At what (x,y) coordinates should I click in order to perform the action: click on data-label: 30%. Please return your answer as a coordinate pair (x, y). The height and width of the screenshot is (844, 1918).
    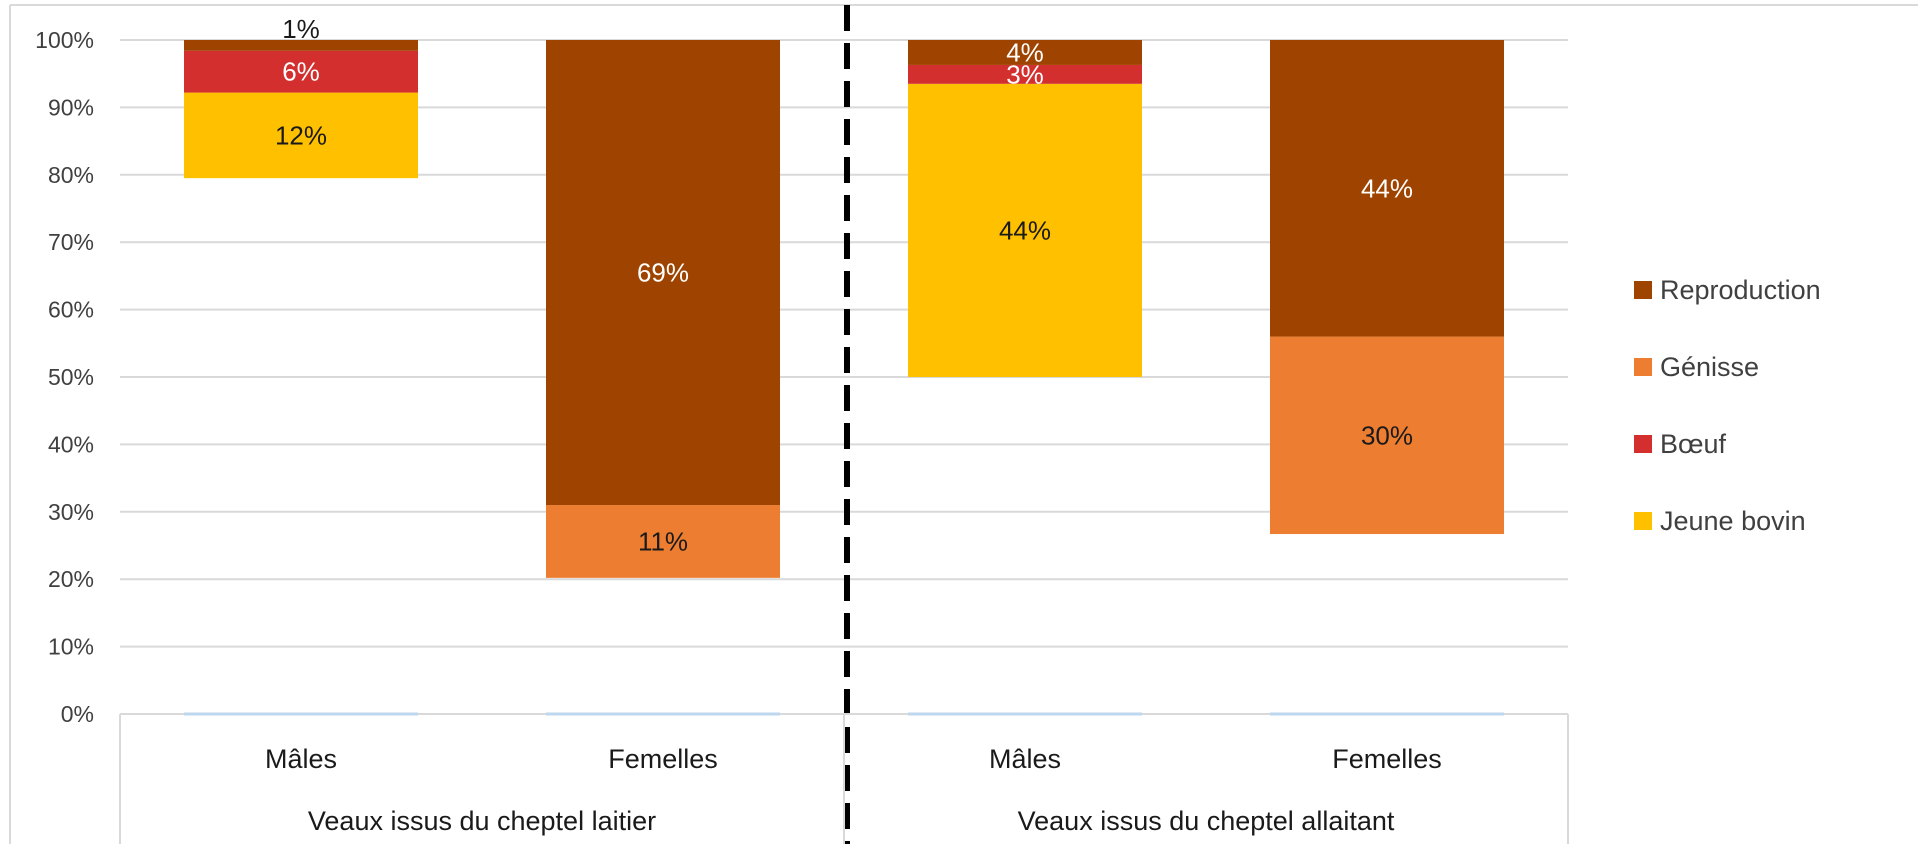
    Looking at the image, I should click on (1387, 435).